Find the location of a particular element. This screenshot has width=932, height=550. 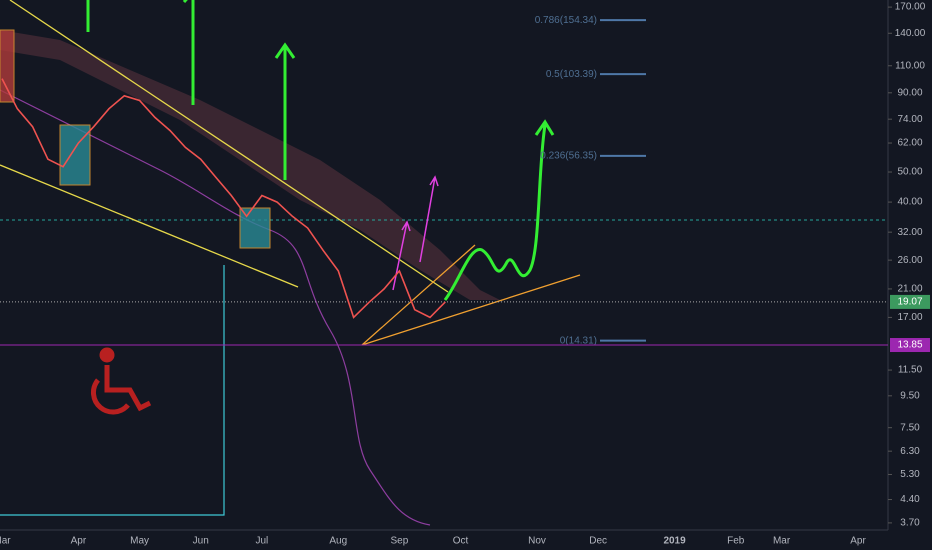

x-tick-label: Nov is located at coordinates (537, 541).